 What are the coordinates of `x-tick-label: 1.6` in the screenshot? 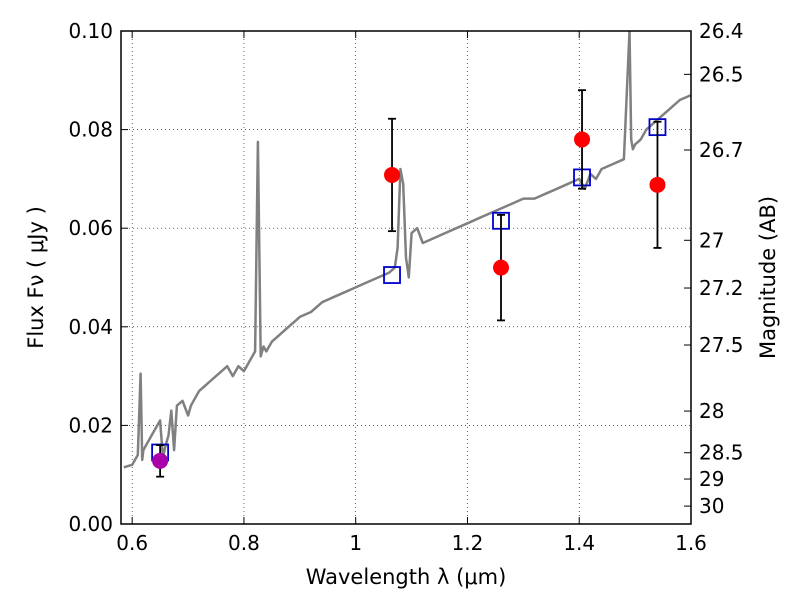 It's located at (691, 543).